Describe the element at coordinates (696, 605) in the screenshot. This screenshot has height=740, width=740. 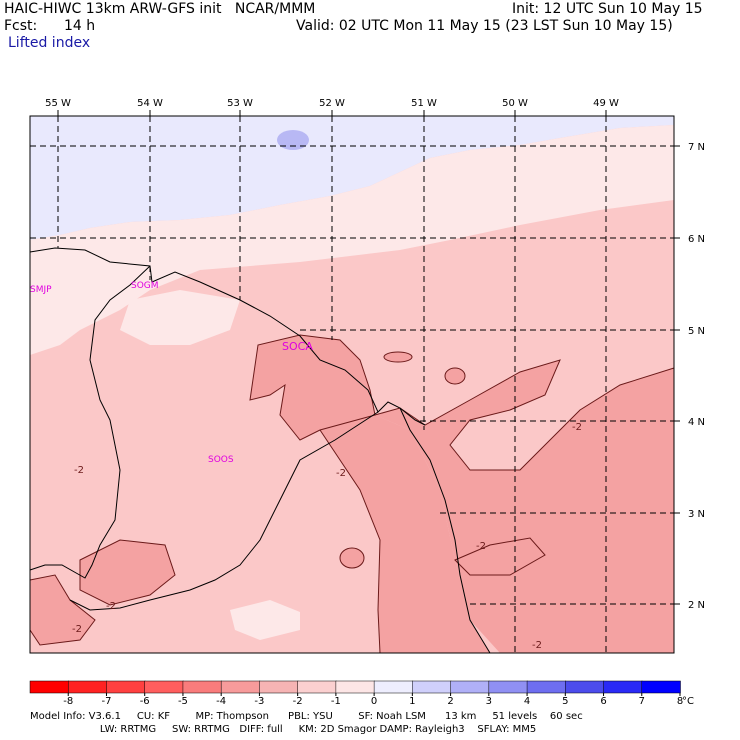
I see `lat-label-2n: 2 N` at that location.